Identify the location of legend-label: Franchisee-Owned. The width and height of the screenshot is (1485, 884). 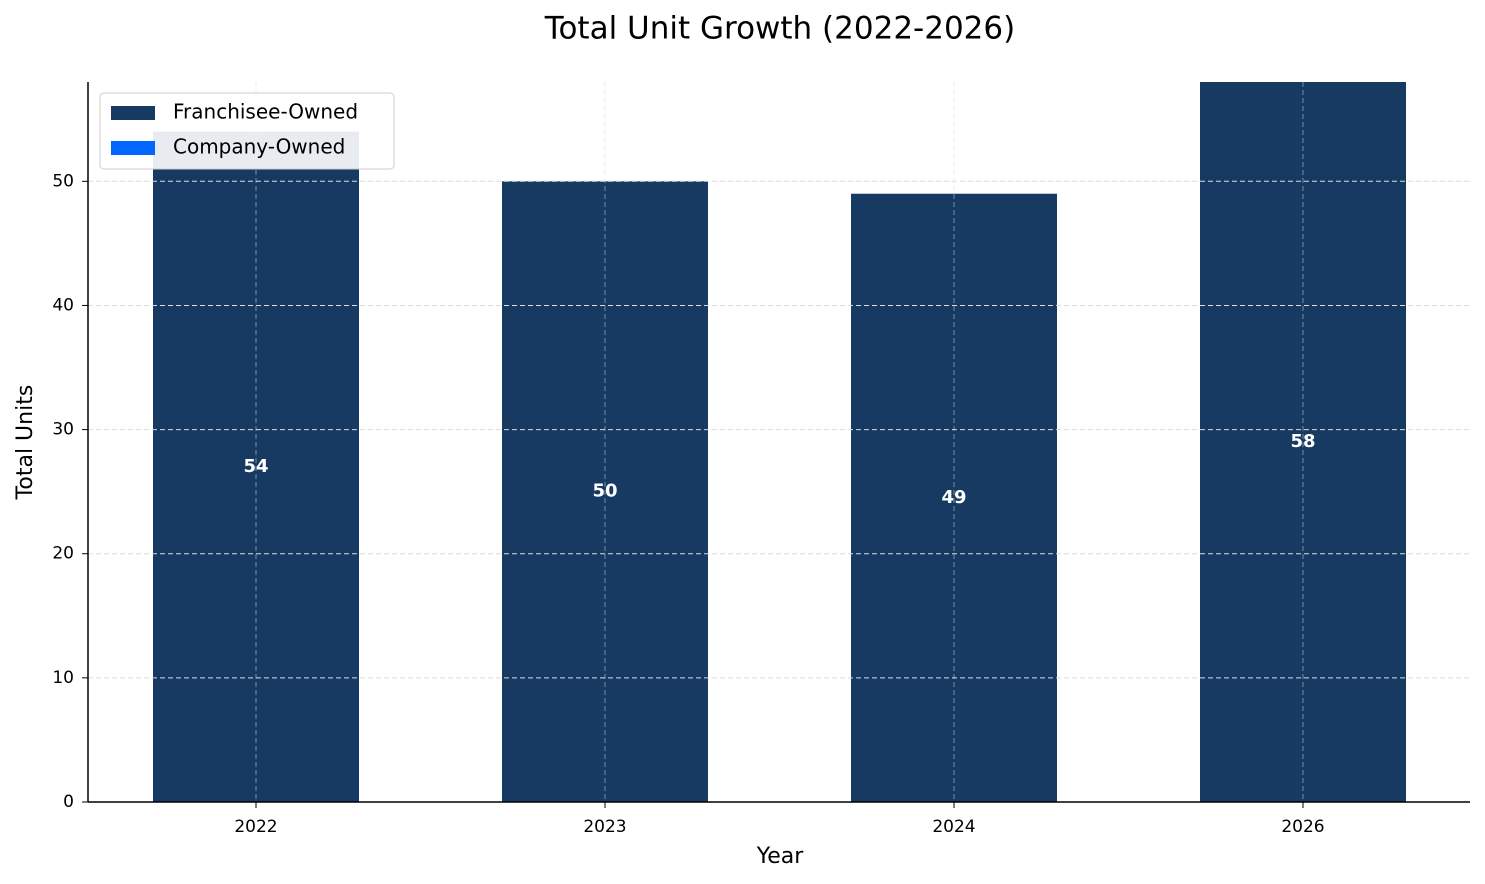
(265, 112).